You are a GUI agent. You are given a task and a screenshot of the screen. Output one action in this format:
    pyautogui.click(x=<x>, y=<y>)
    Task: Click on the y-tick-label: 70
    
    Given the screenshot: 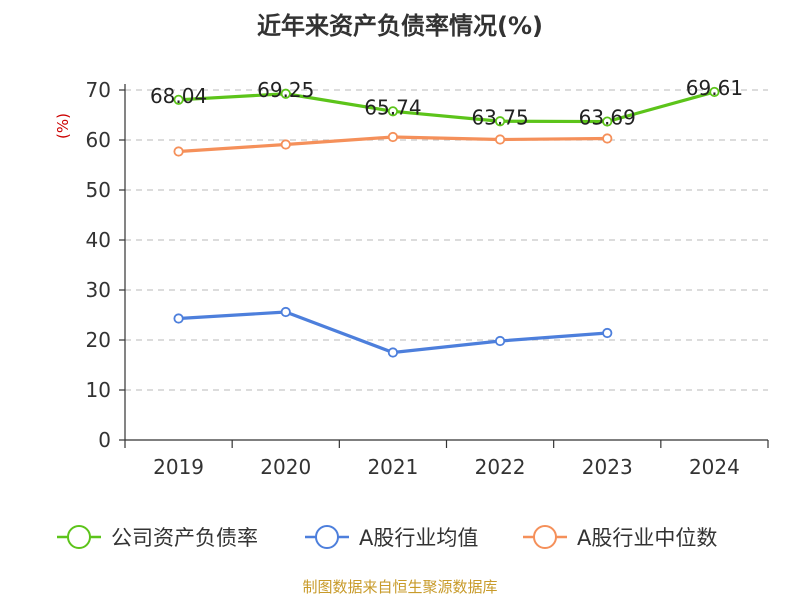 What is the action you would take?
    pyautogui.click(x=98, y=90)
    